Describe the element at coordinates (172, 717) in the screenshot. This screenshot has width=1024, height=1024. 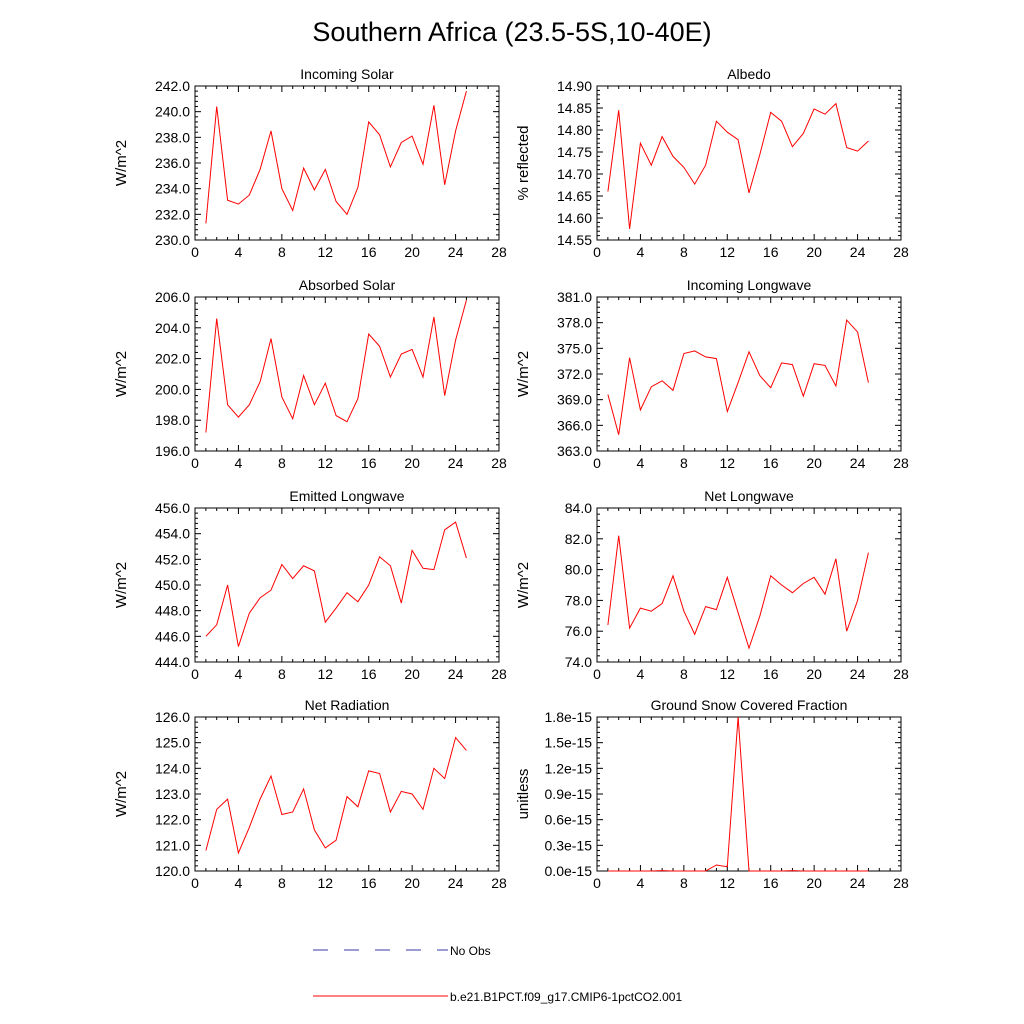
I see `y-tick-label: 126.0` at that location.